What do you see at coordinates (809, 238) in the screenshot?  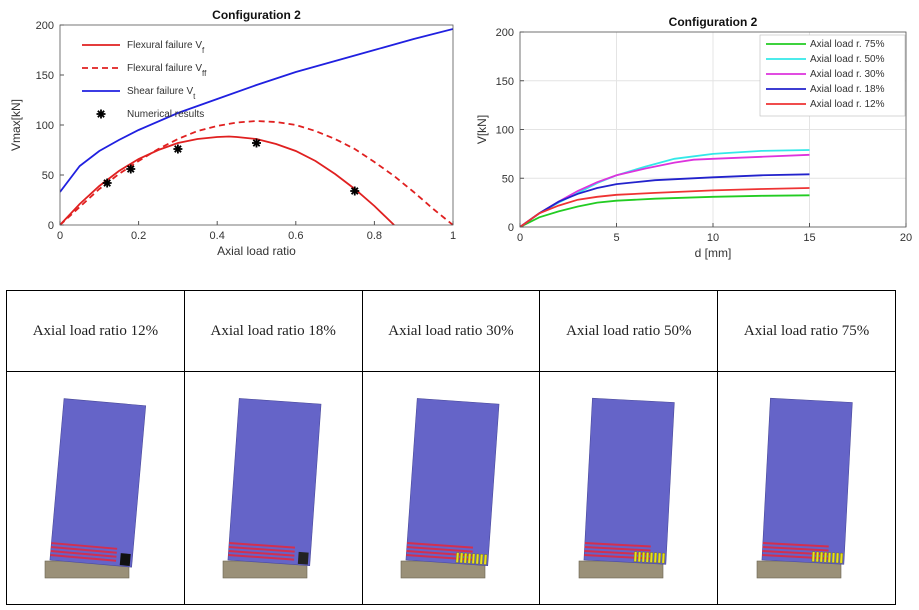 I see `x-tick-label: 15` at bounding box center [809, 238].